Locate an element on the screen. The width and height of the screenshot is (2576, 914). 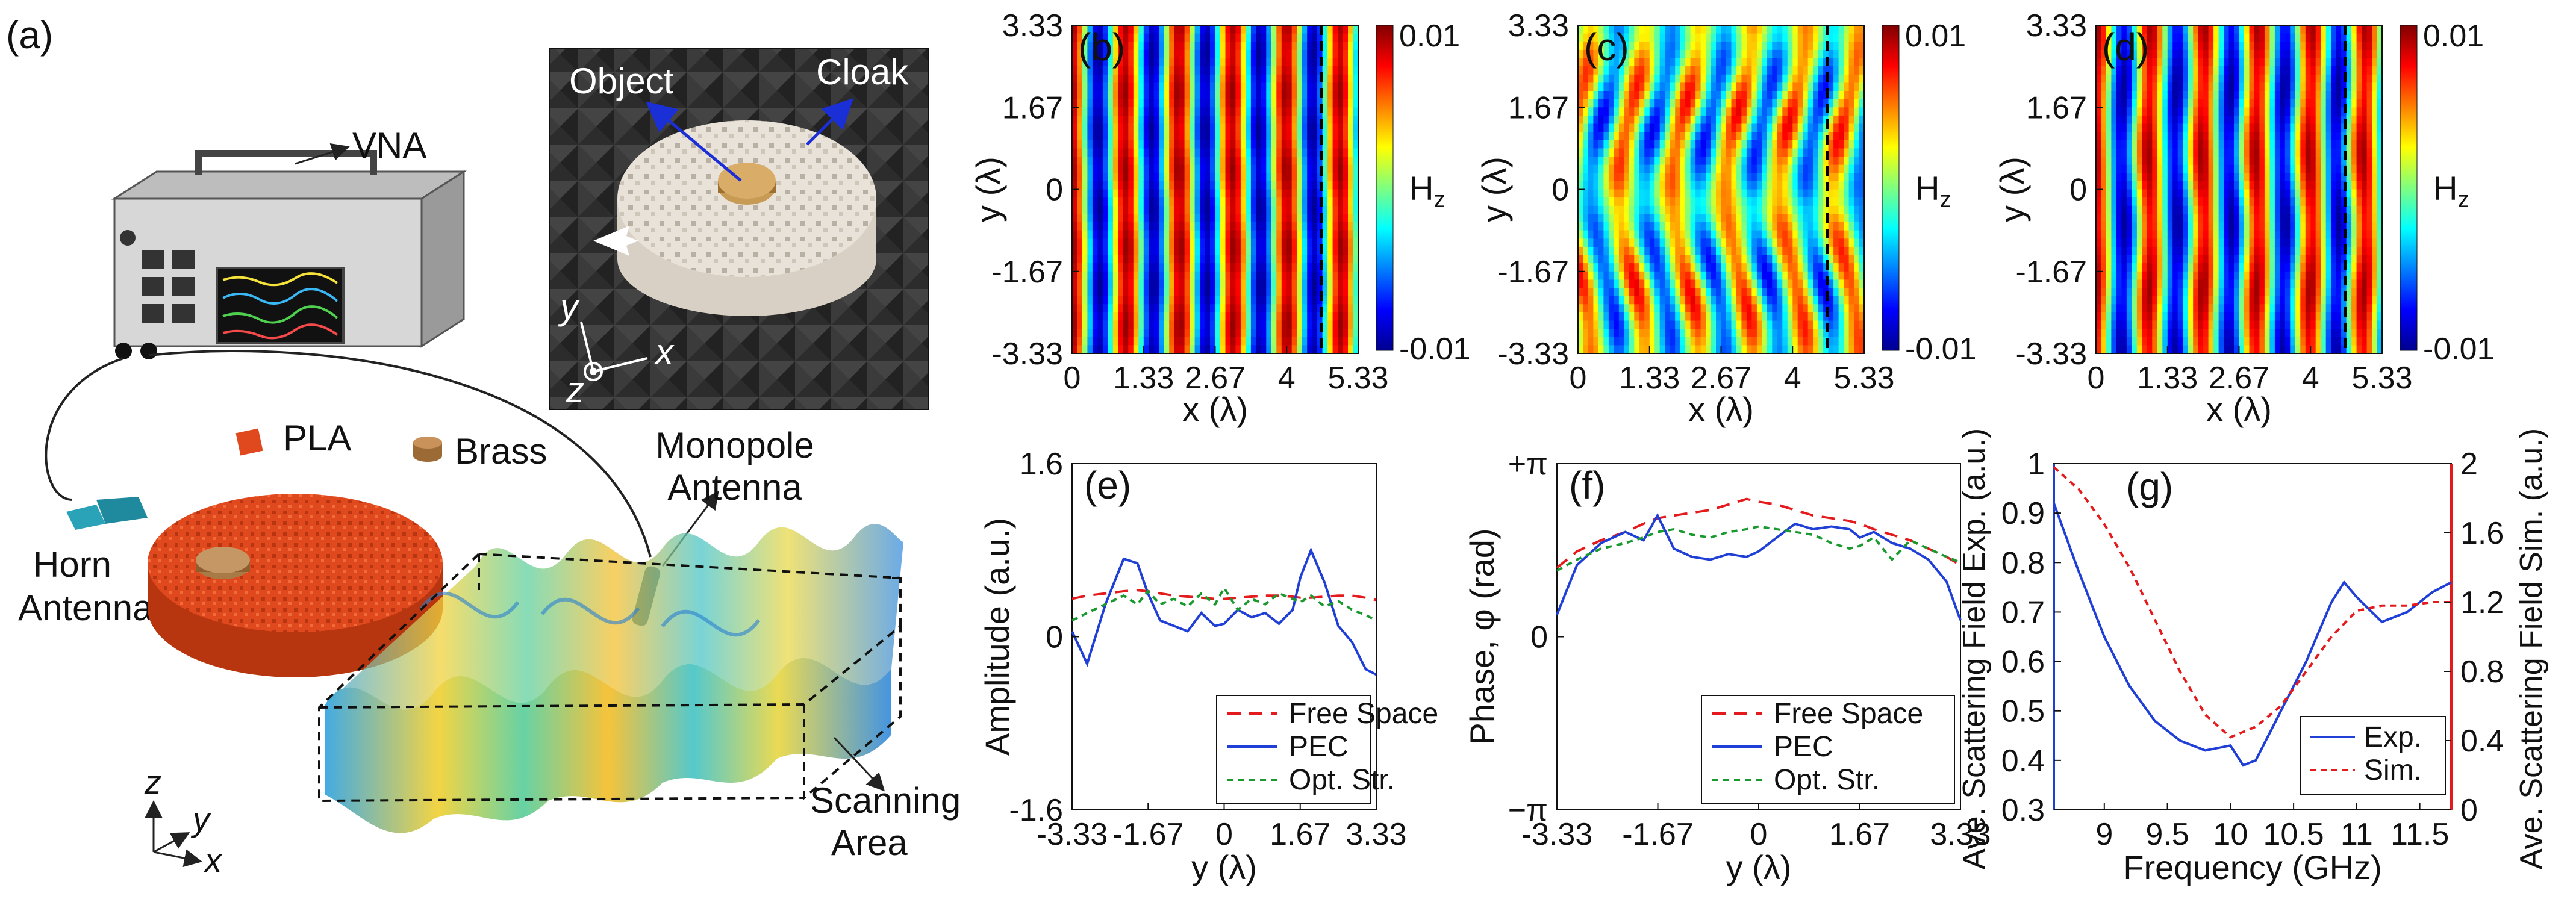
scanning-label-1: Scanning is located at coordinates (885, 800).